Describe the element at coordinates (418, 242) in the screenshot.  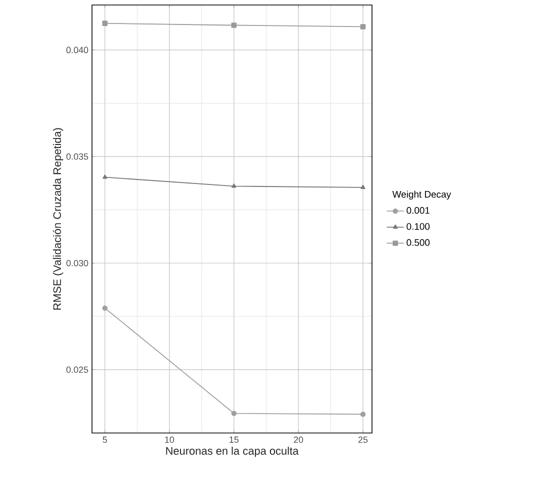
I see `legend-label: 0.500` at that location.